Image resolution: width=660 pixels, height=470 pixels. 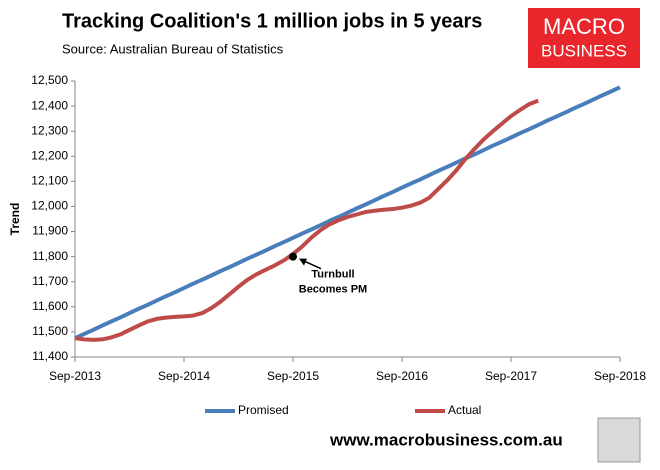 I want to click on y-tick-label: 12,500, so click(x=49, y=80).